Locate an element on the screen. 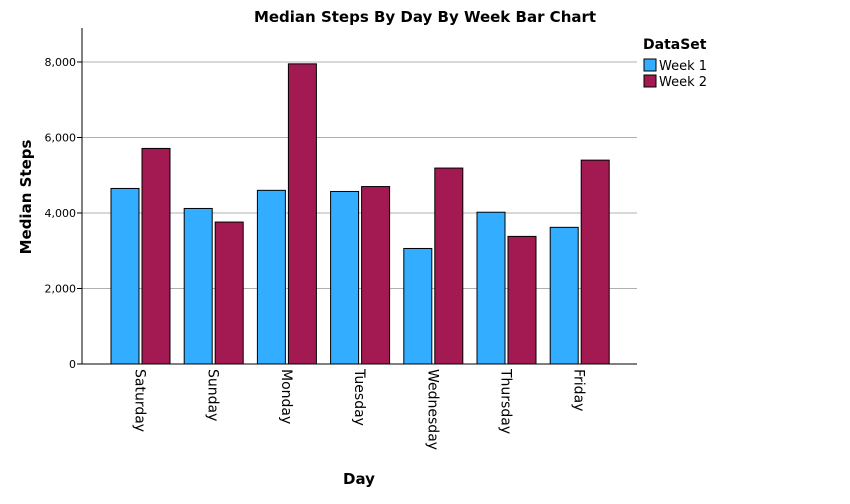  legend-label: Week 2 is located at coordinates (683, 82).